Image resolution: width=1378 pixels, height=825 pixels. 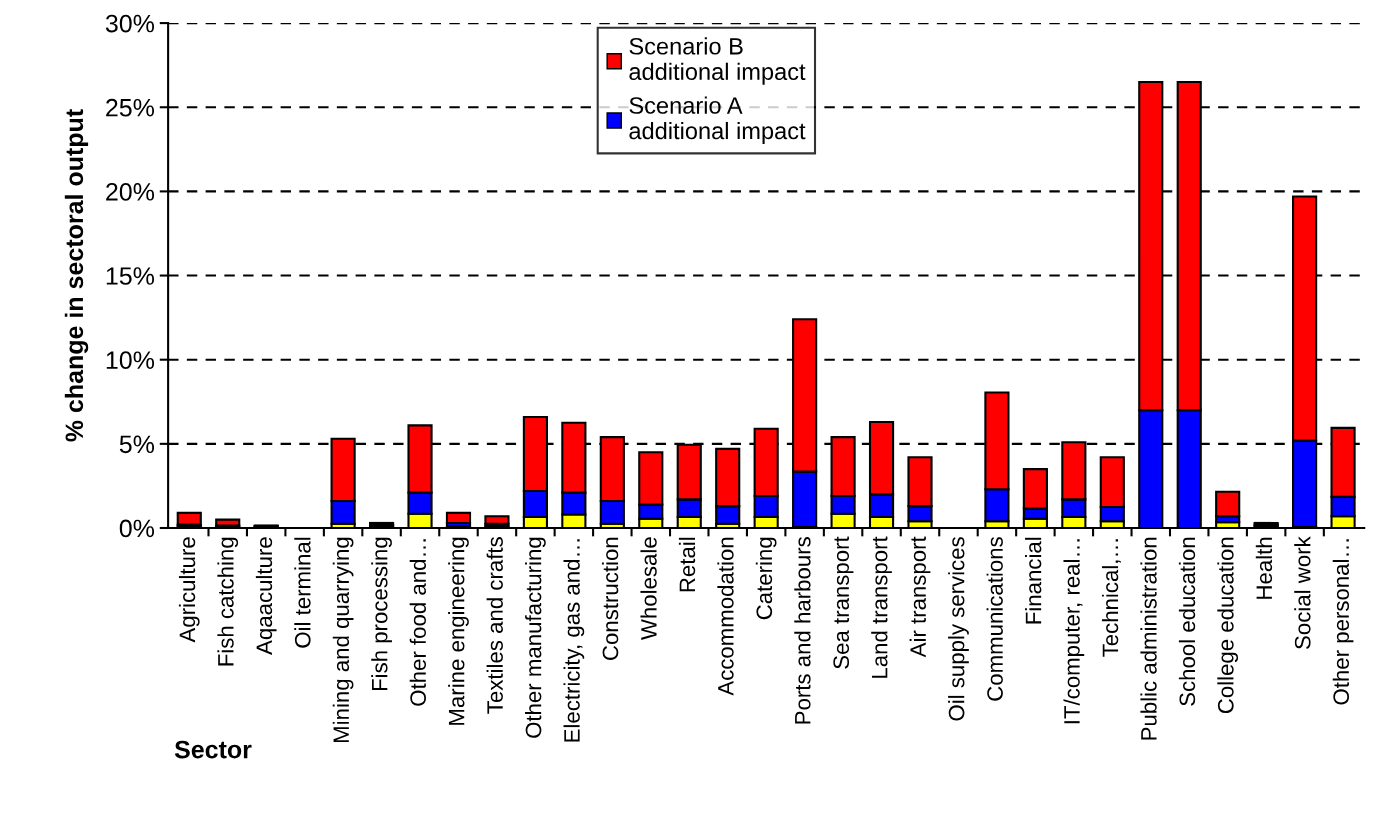 I want to click on x-tick-label: College education, so click(x=1228, y=625).